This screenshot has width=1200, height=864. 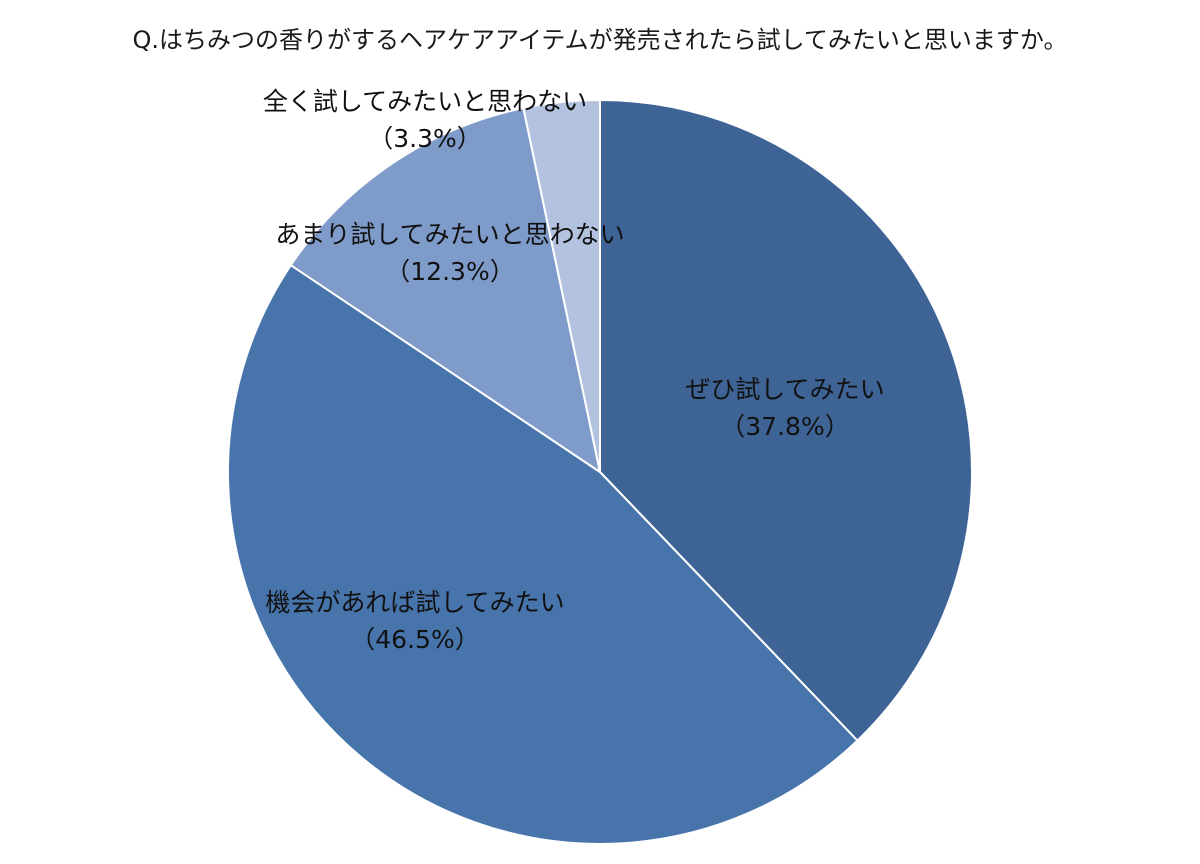 I want to click on slice-label-kikai: 機会があれば試してみたい, so click(x=414, y=602).